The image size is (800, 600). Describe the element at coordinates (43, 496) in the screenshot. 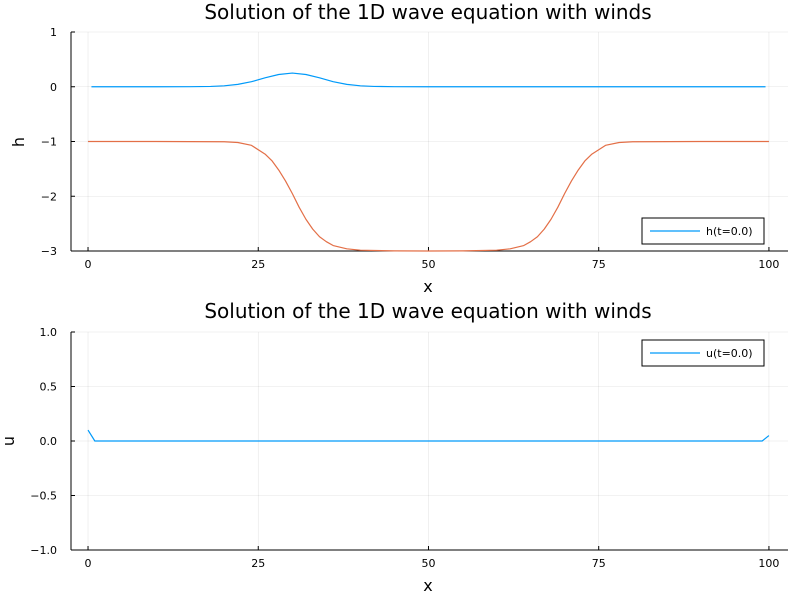

I see `y-tick-label: −0.5` at that location.